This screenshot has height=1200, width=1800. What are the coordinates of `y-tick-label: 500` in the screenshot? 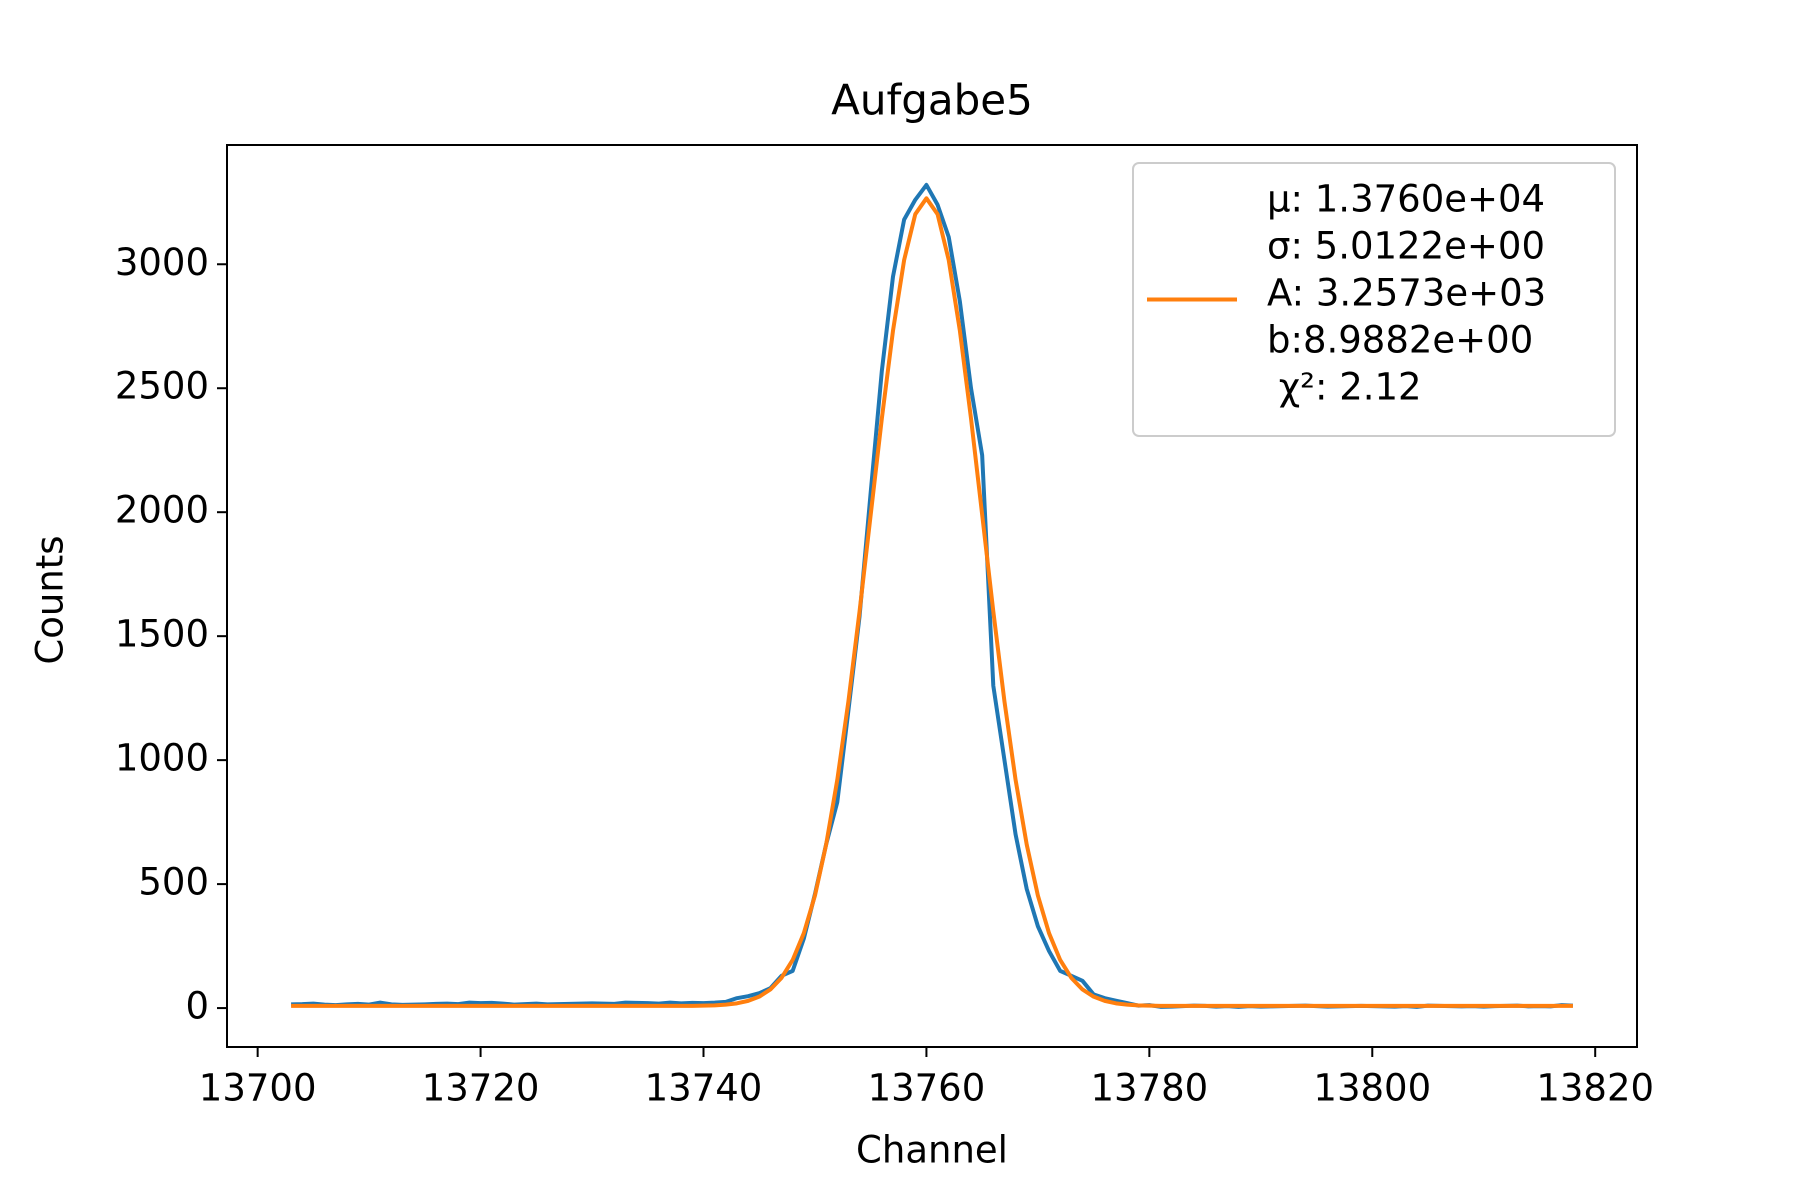 It's located at (173, 882).